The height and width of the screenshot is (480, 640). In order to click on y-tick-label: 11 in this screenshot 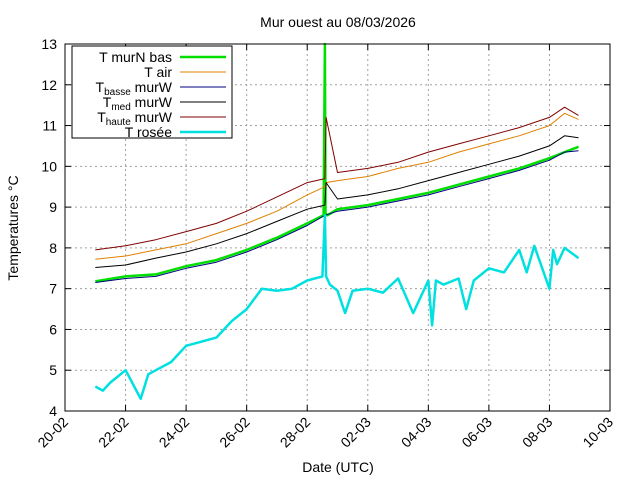, I will do `click(49, 126)`.